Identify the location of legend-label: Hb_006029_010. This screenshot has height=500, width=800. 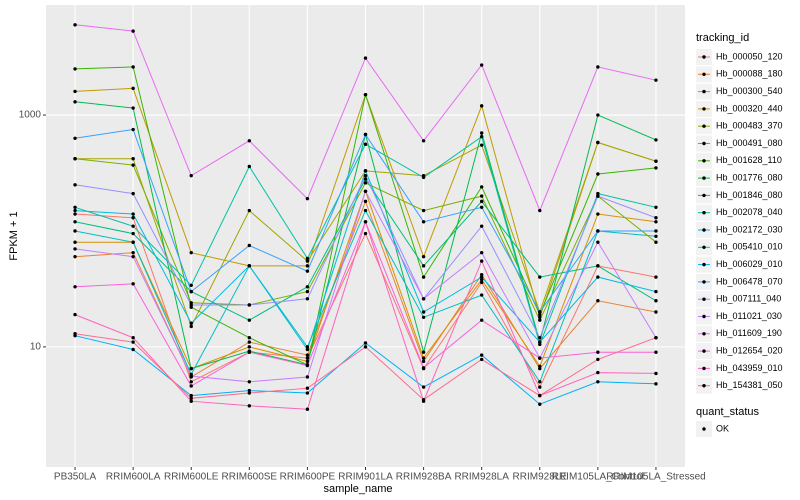
(749, 264).